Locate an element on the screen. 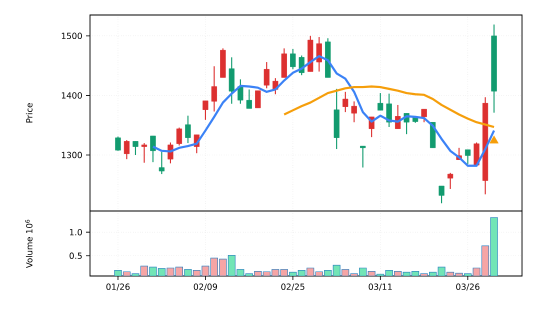  y-tick-label: 1300 is located at coordinates (72, 155).